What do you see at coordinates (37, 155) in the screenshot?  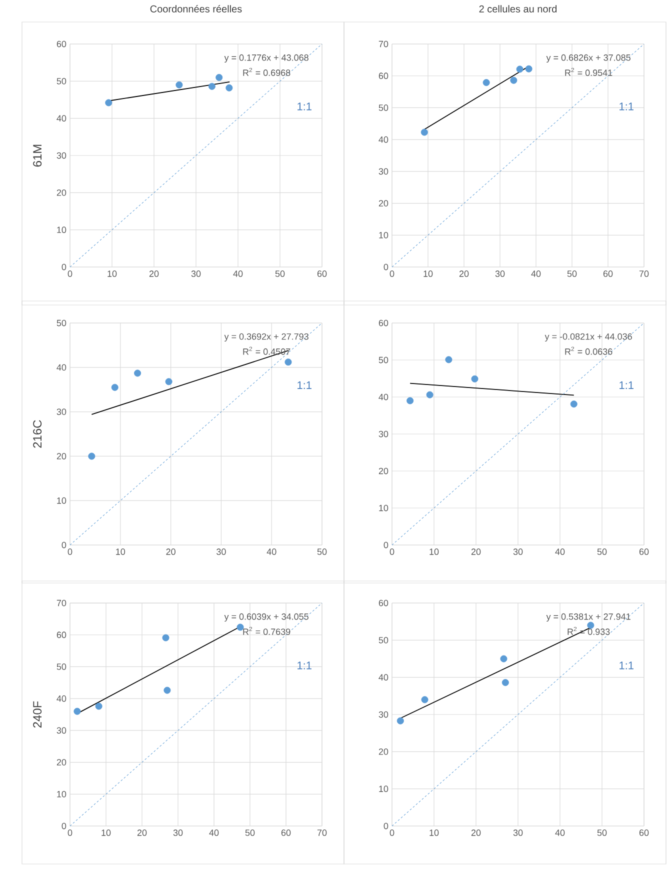 I see `y-axis-title: 61M` at bounding box center [37, 155].